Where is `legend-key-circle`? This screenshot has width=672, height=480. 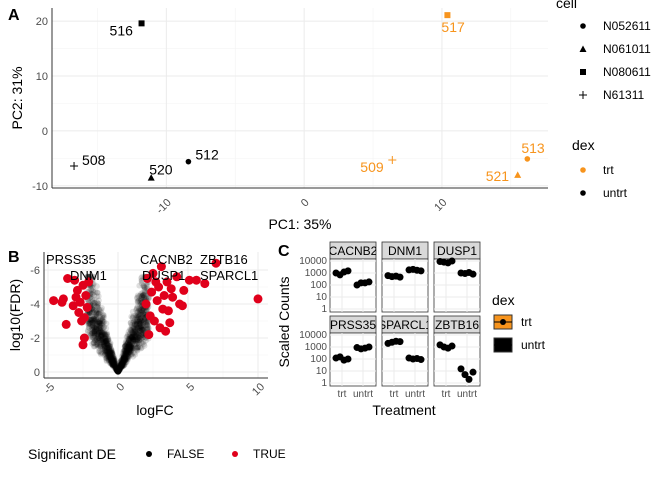
legend-key-circle is located at coordinates (583, 26).